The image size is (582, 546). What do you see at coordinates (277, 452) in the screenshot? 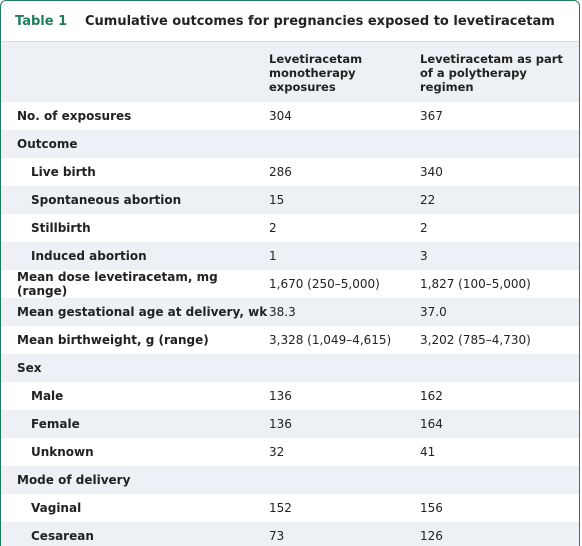
I see `value-cell: 32` at bounding box center [277, 452].